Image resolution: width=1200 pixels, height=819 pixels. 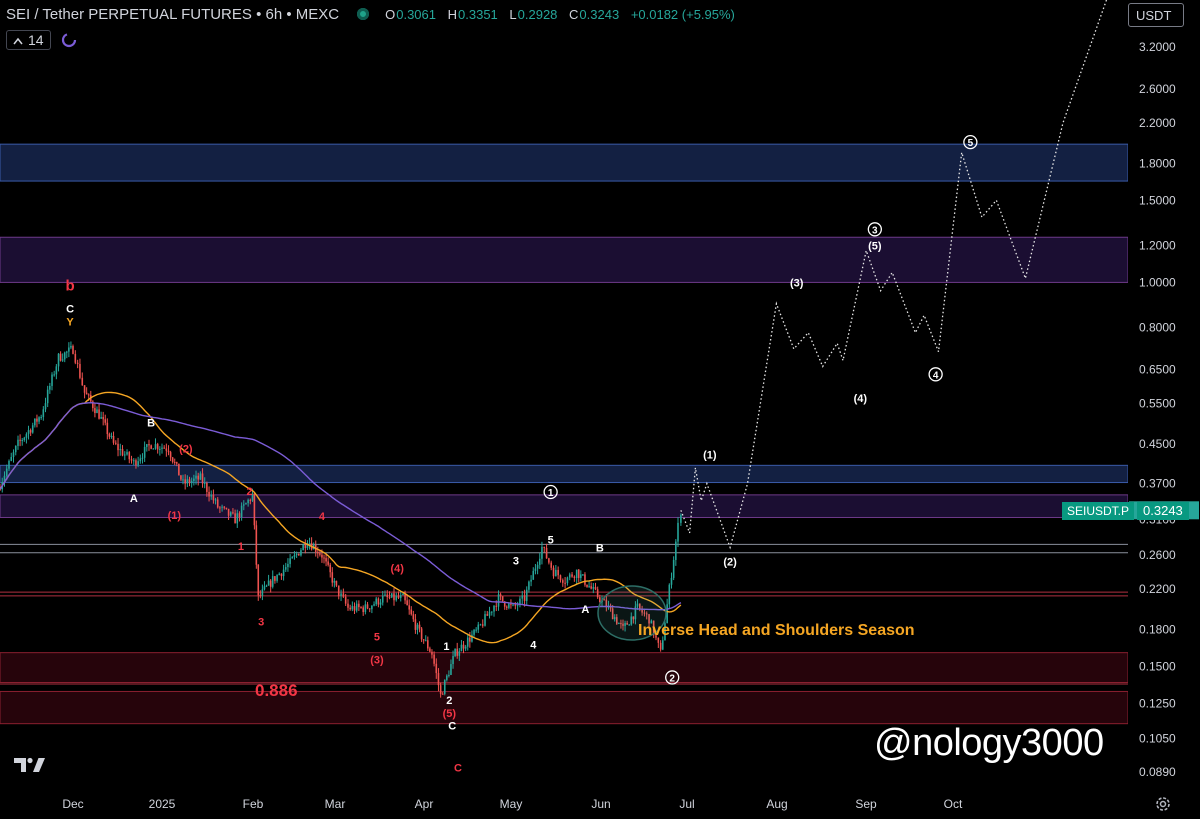 What do you see at coordinates (1163, 804) in the screenshot?
I see `settings-gear-icon` at bounding box center [1163, 804].